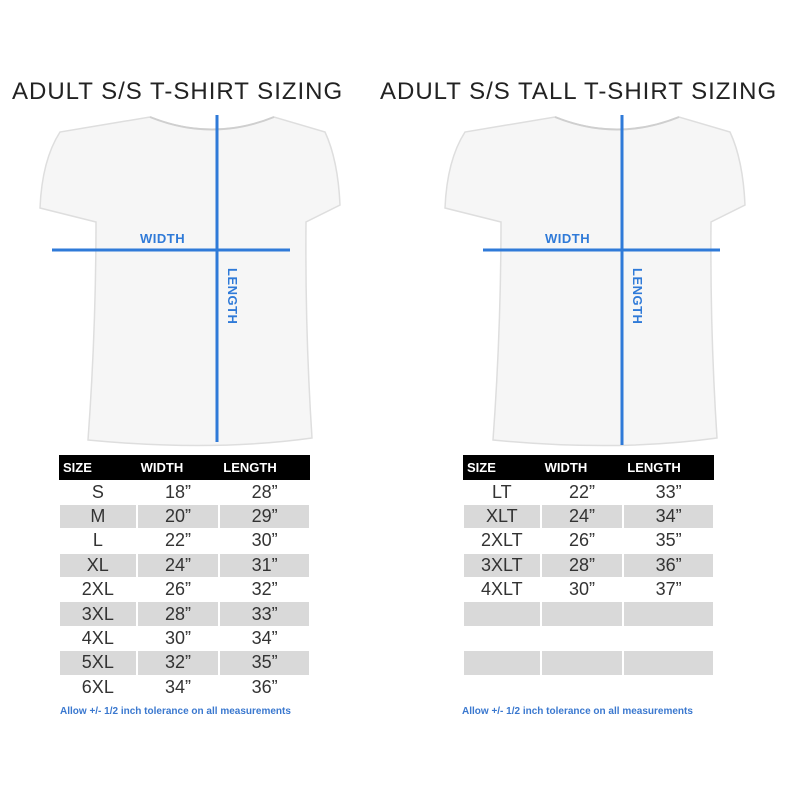  I want to click on table-row: XLT 24” 34”, so click(588, 516).